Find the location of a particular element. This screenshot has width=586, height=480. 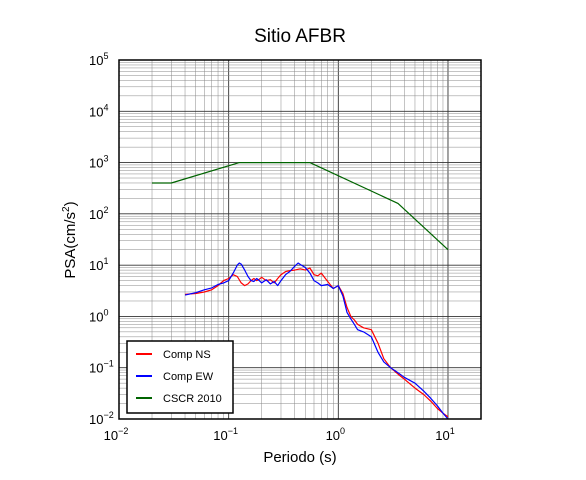

series-line-cscr is located at coordinates (300, 206).